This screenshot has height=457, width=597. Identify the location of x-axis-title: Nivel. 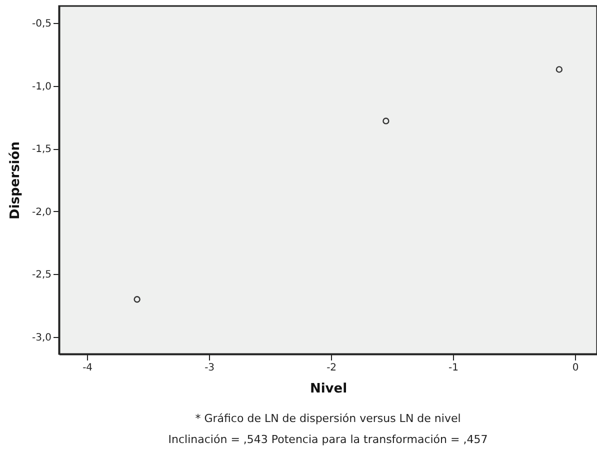
(329, 389).